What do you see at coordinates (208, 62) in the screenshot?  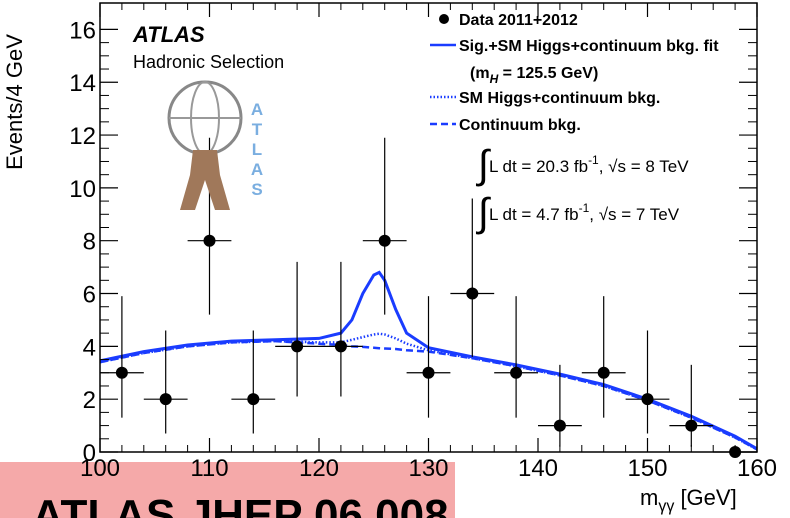 I see `subtitle: Hadronic Selection` at bounding box center [208, 62].